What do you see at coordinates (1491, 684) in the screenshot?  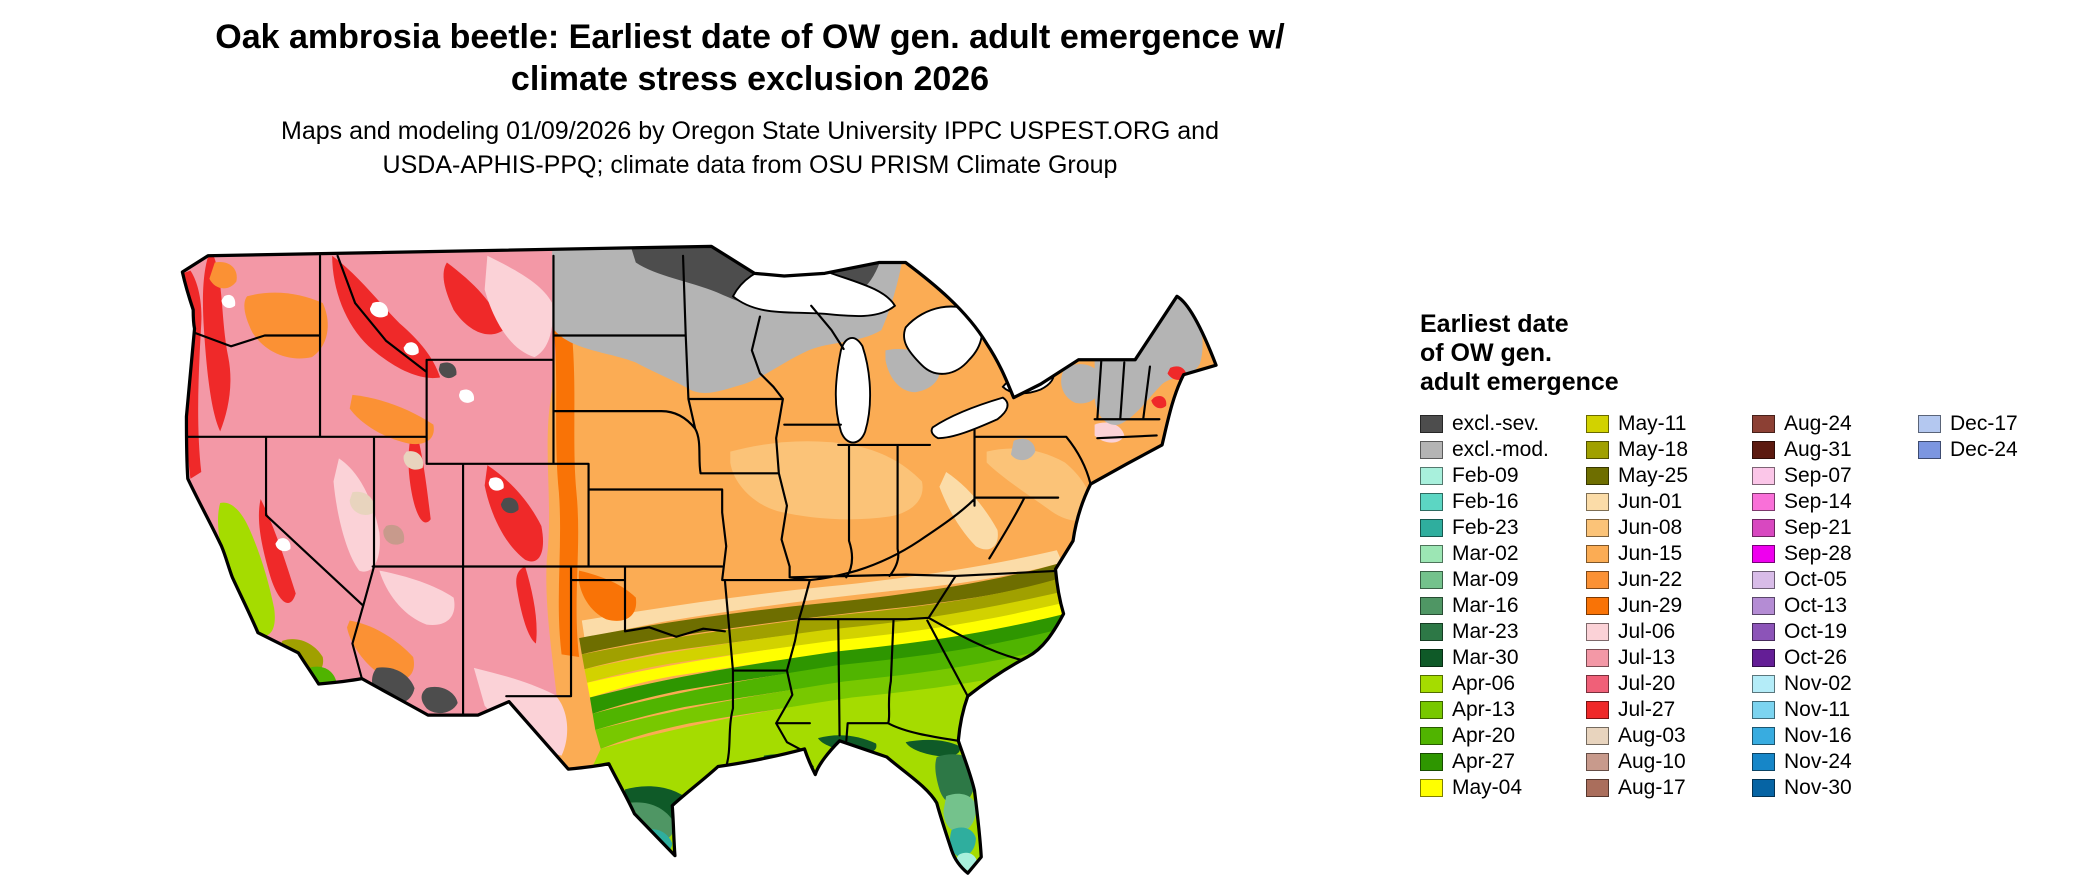 I see `legend-entry: Apr-06` at bounding box center [1491, 684].